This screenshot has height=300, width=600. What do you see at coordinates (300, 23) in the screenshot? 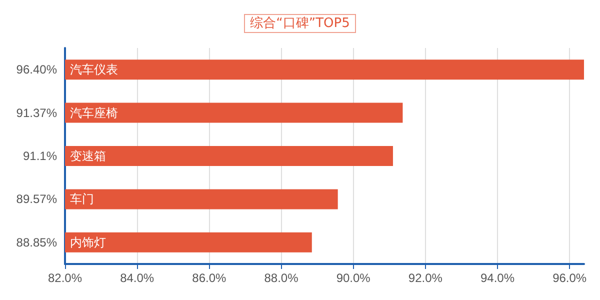
I see `chart-title: 综合“口碑”TOP5` at bounding box center [300, 23].